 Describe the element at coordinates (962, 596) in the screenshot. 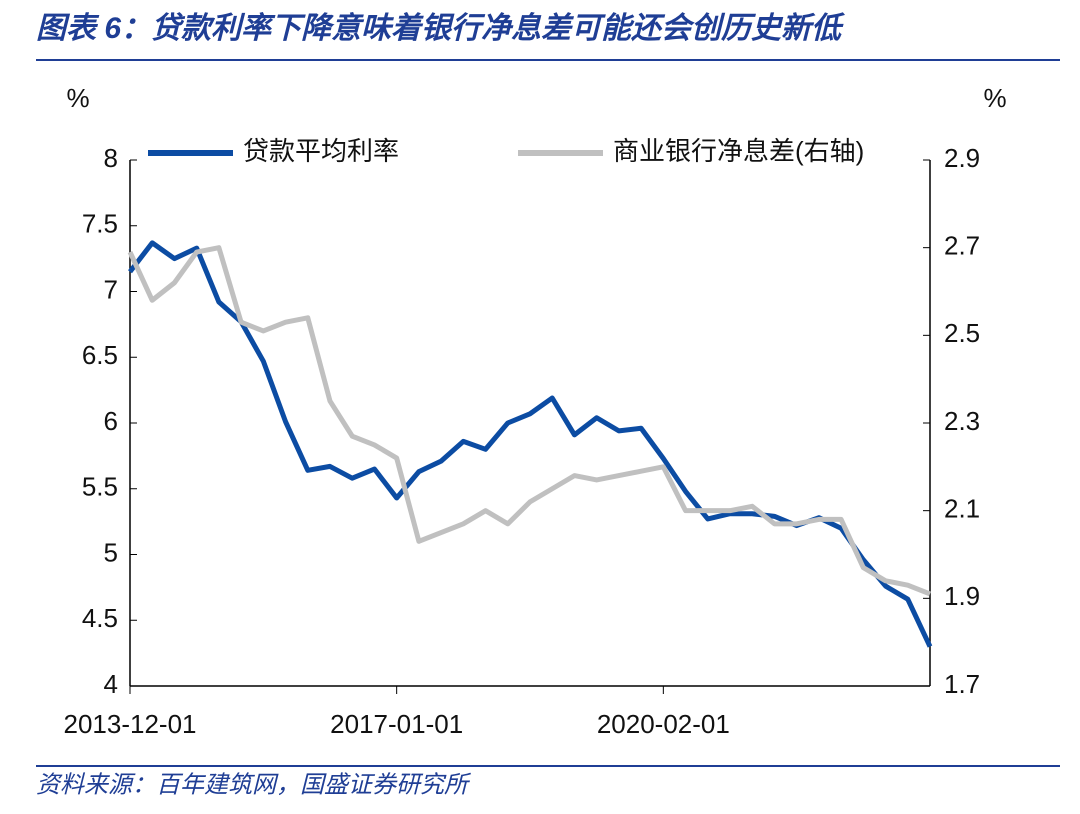

I see `y2-tick-label: 1.9` at that location.